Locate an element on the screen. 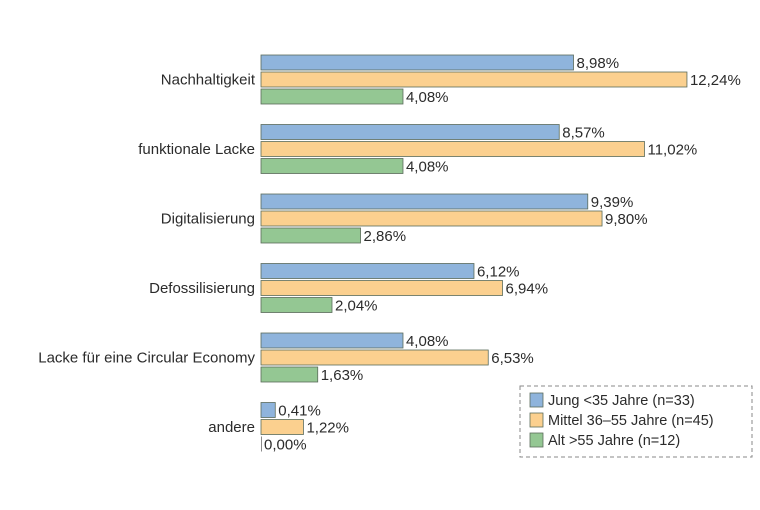  legend-label-series-3: Alt >55 Jahre (n=12) is located at coordinates (614, 441).